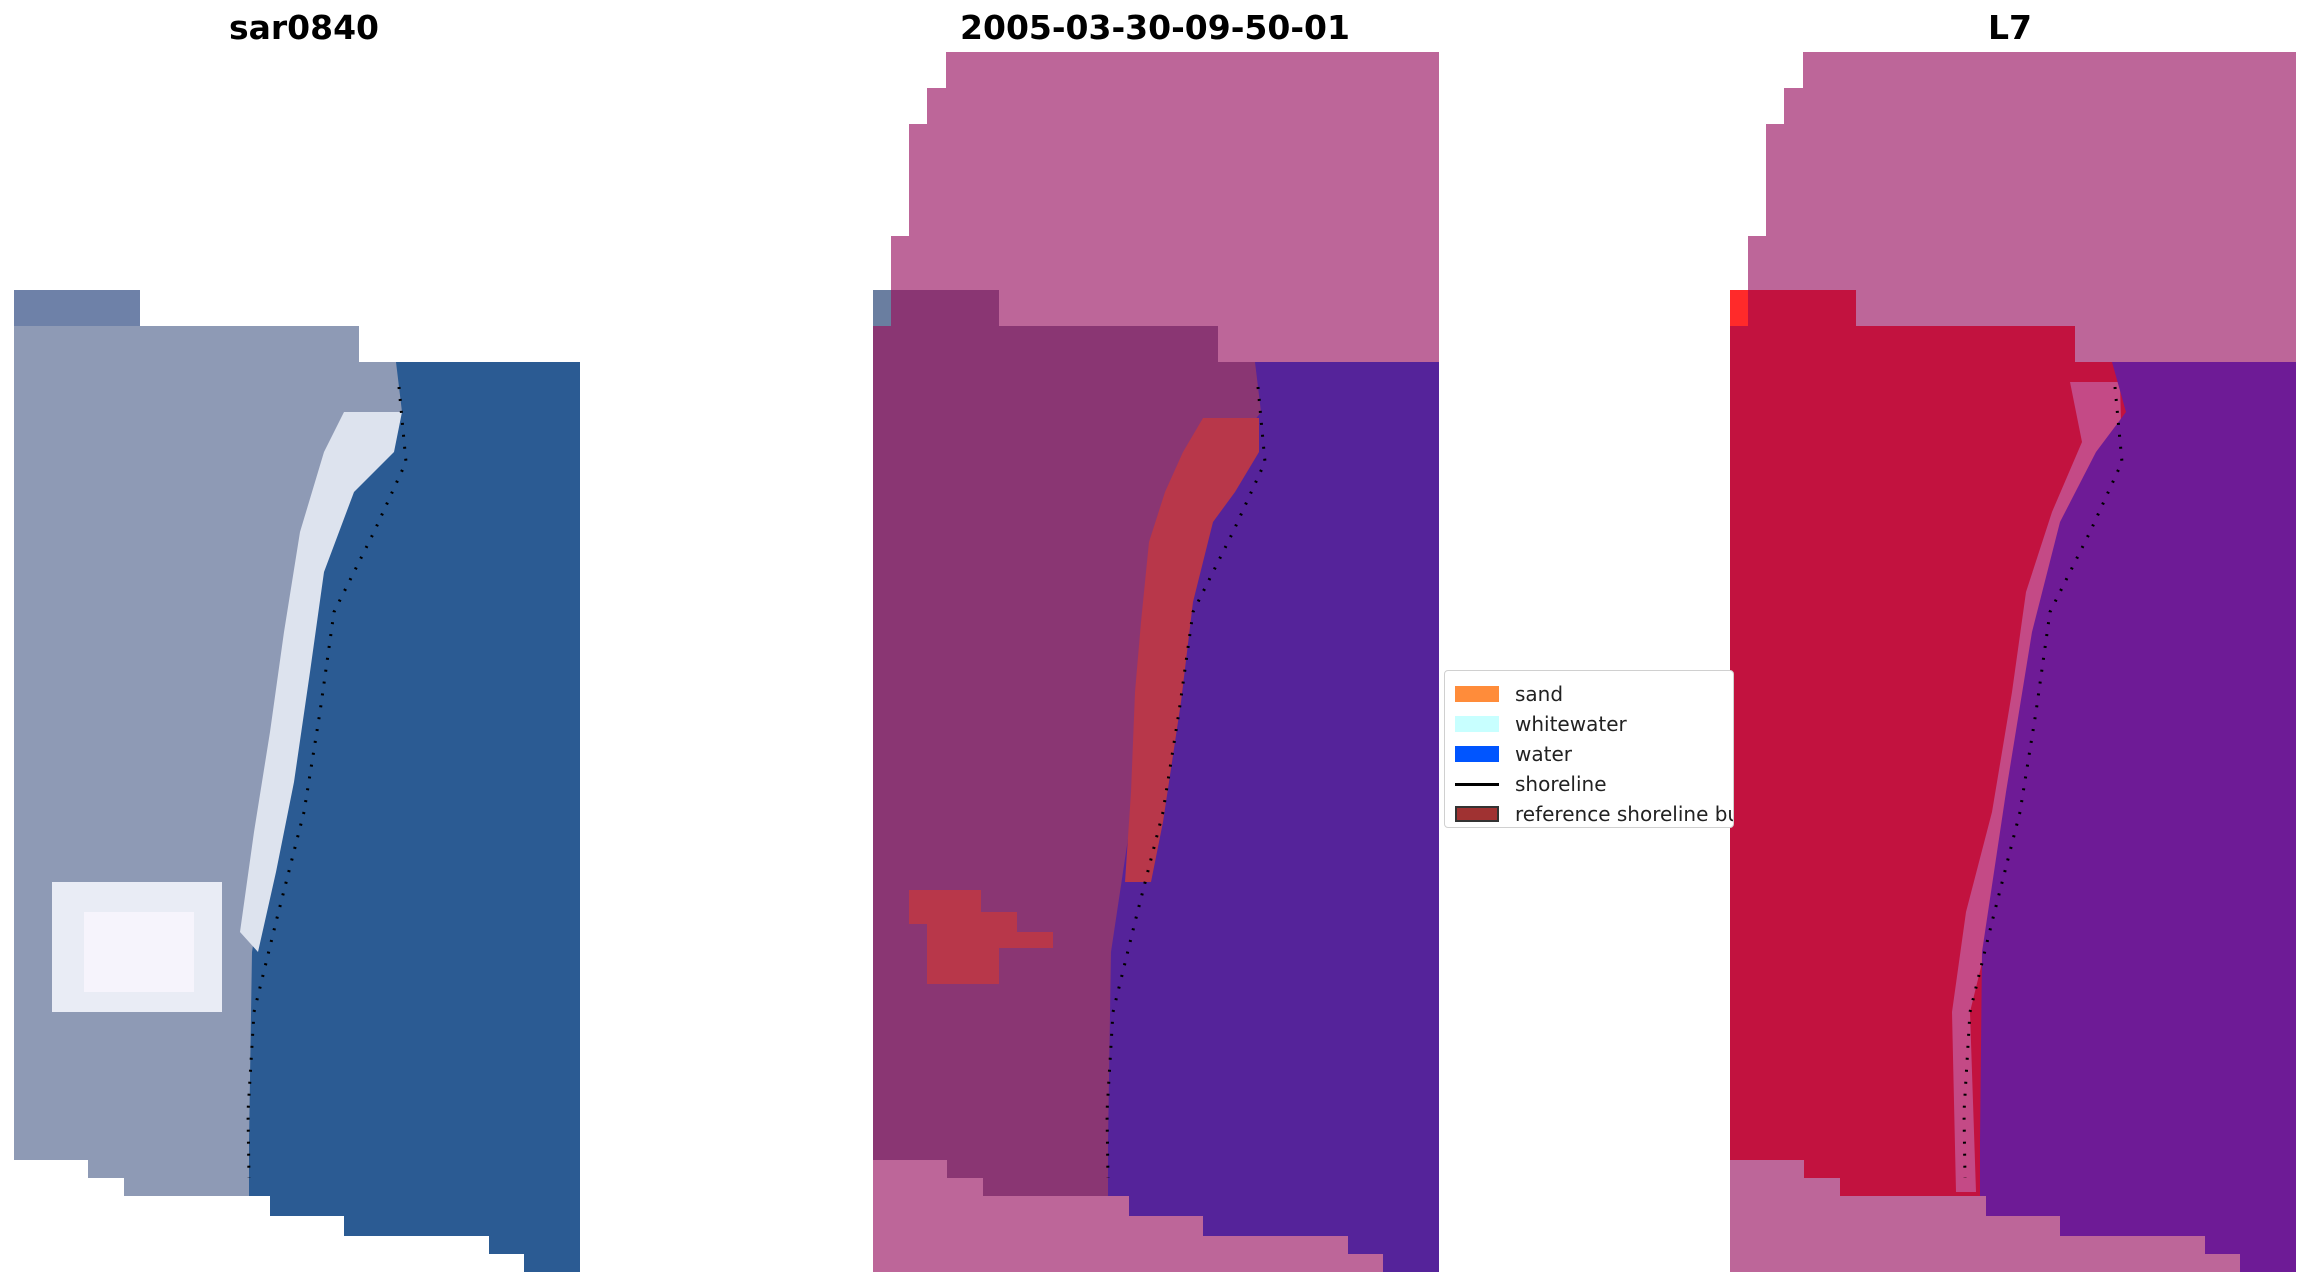 The width and height of the screenshot is (2307, 1283). I want to click on panel-title-index: L7, so click(2010, 27).